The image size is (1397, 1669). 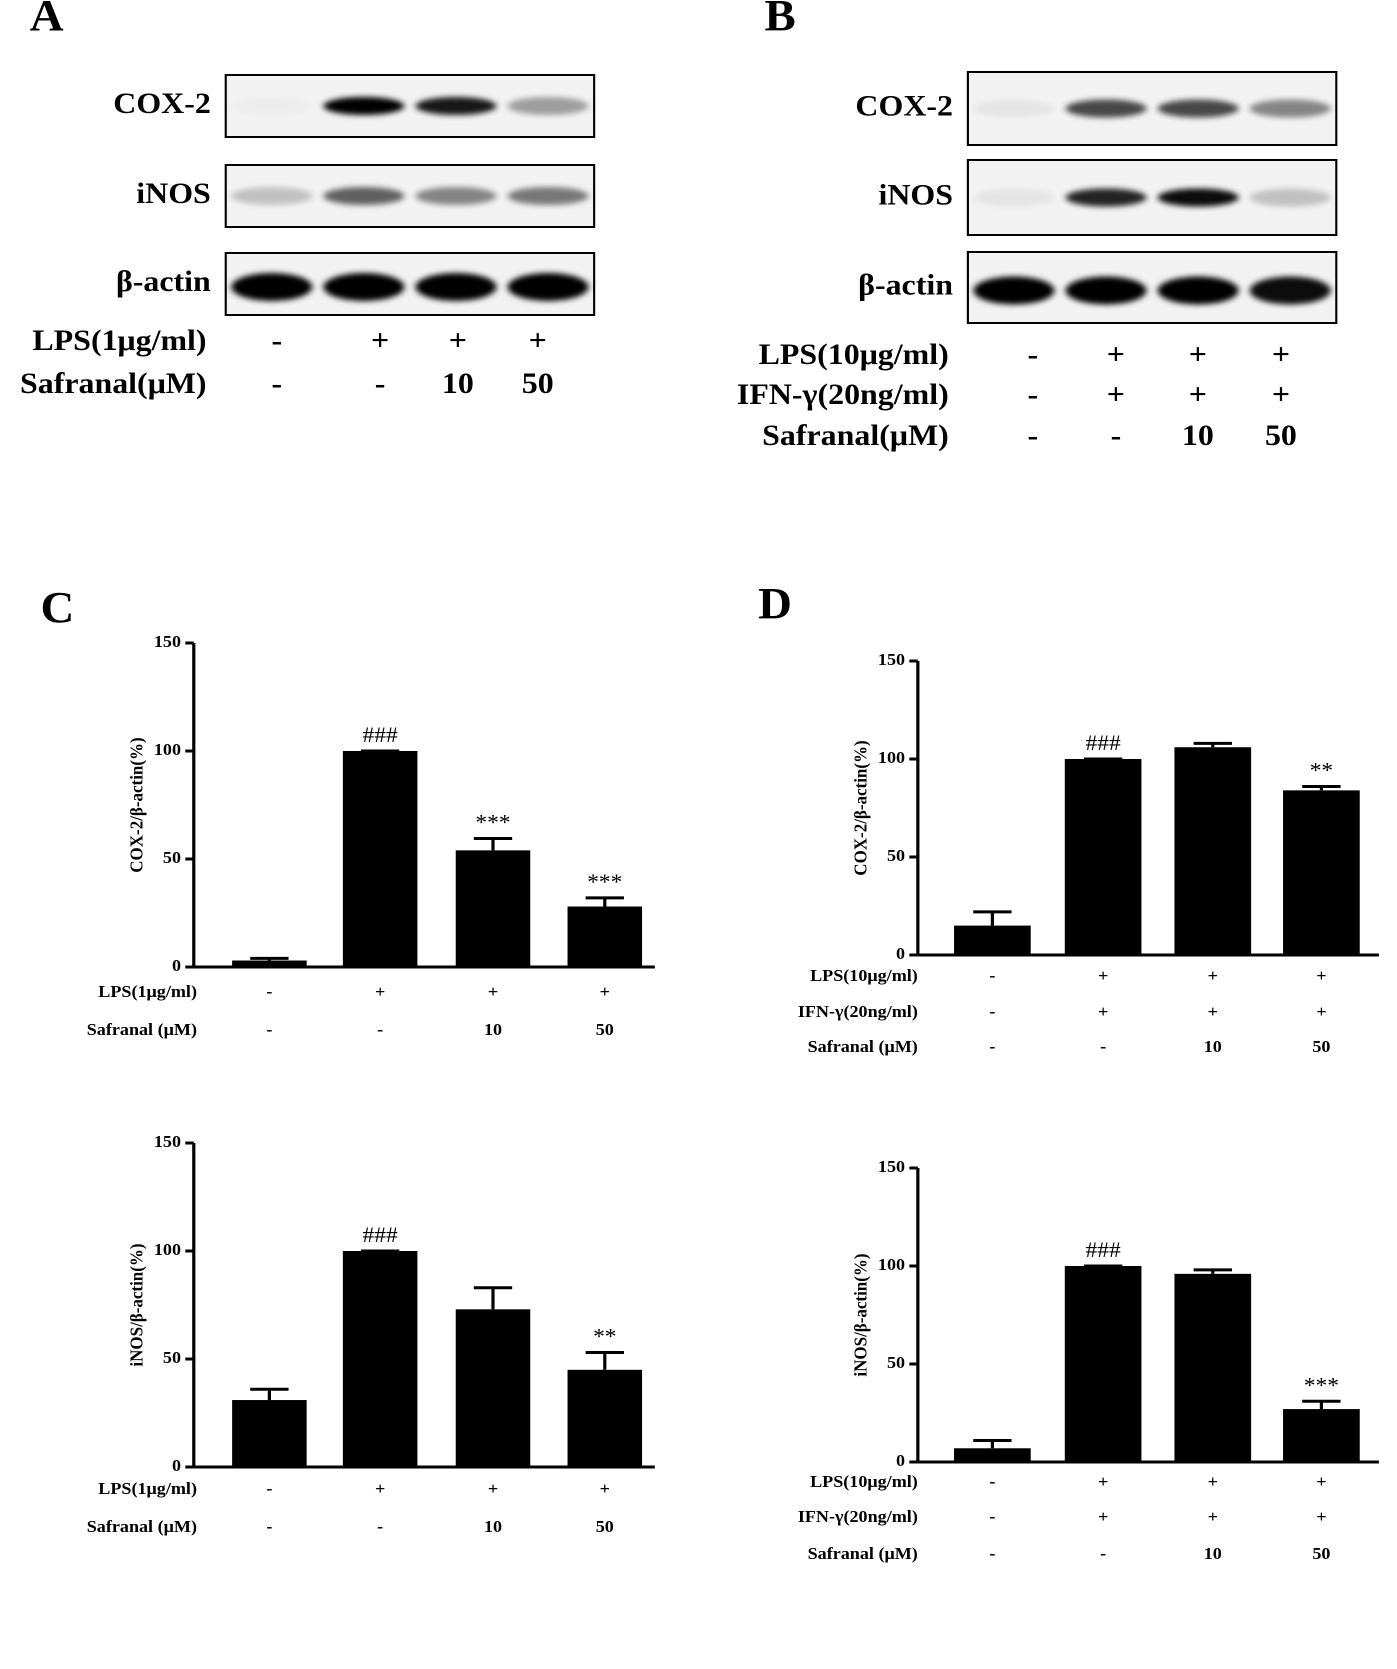 I want to click on treatment-label: LPS(10μg/ml), so click(x=864, y=974).